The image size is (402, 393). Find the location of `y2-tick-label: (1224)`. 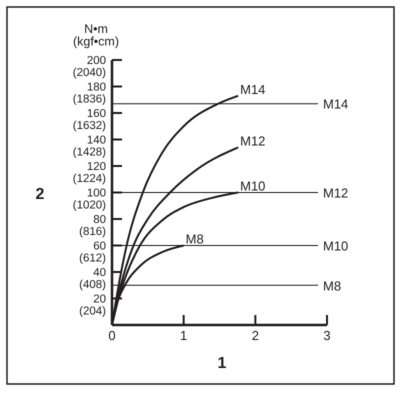

y2-tick-label: (1224) is located at coordinates (89, 179).